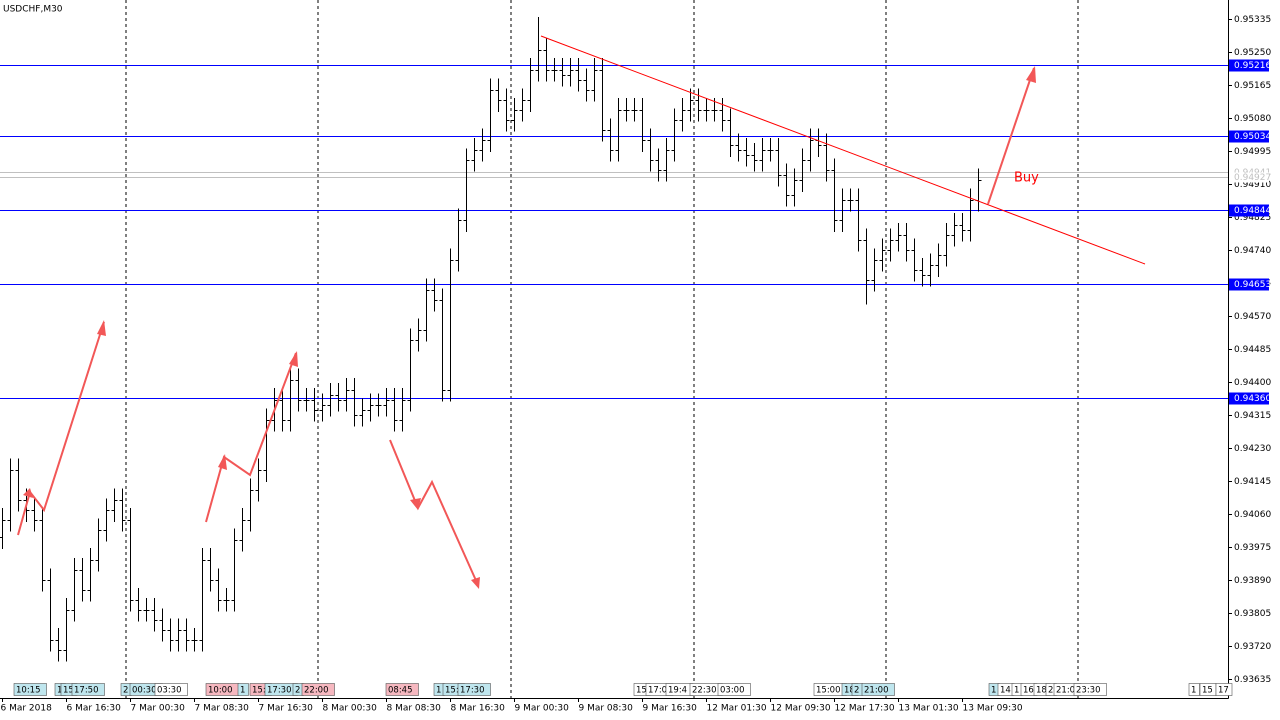 Image resolution: width=1280 pixels, height=720 pixels. I want to click on y-tick-label: 0.94315, so click(1252, 416).